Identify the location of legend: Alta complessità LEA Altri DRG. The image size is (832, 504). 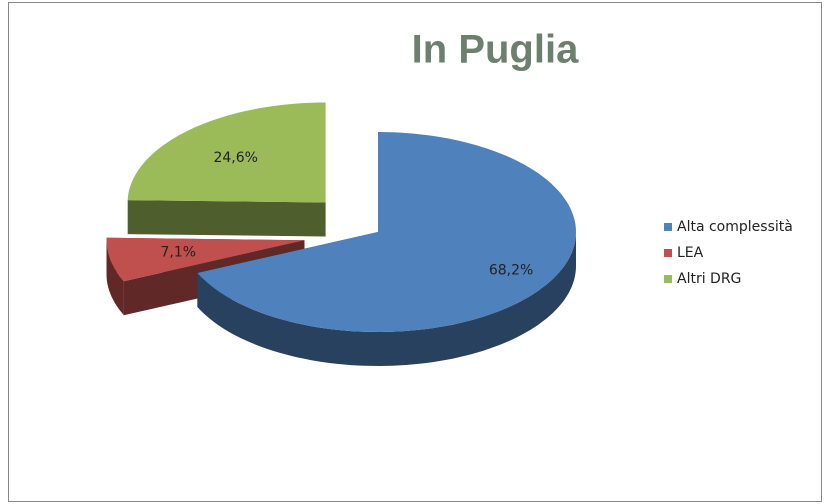
(728, 253).